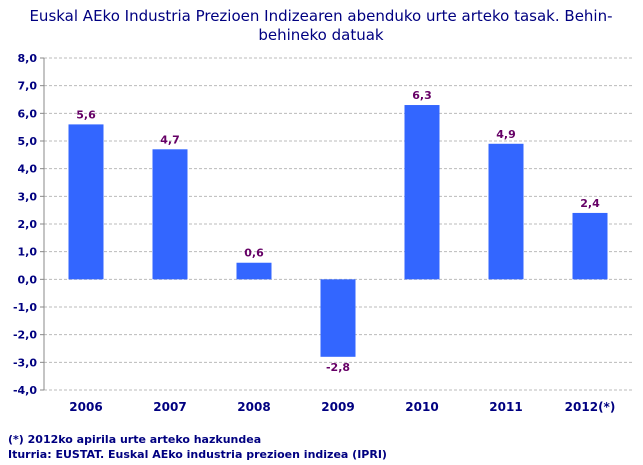 This screenshot has height=465, width=643. What do you see at coordinates (506, 134) in the screenshot?
I see `data-label: 4,9` at bounding box center [506, 134].